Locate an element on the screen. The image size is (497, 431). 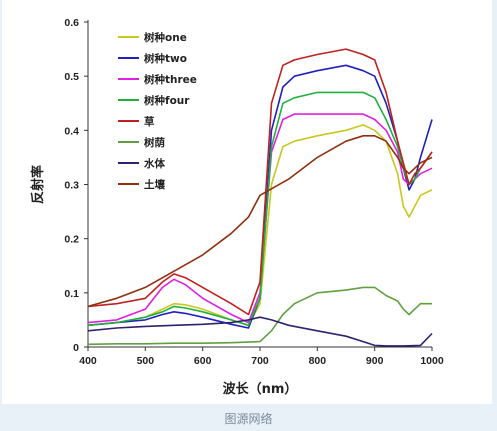
image-caption: 图源网络 is located at coordinates (248, 419).